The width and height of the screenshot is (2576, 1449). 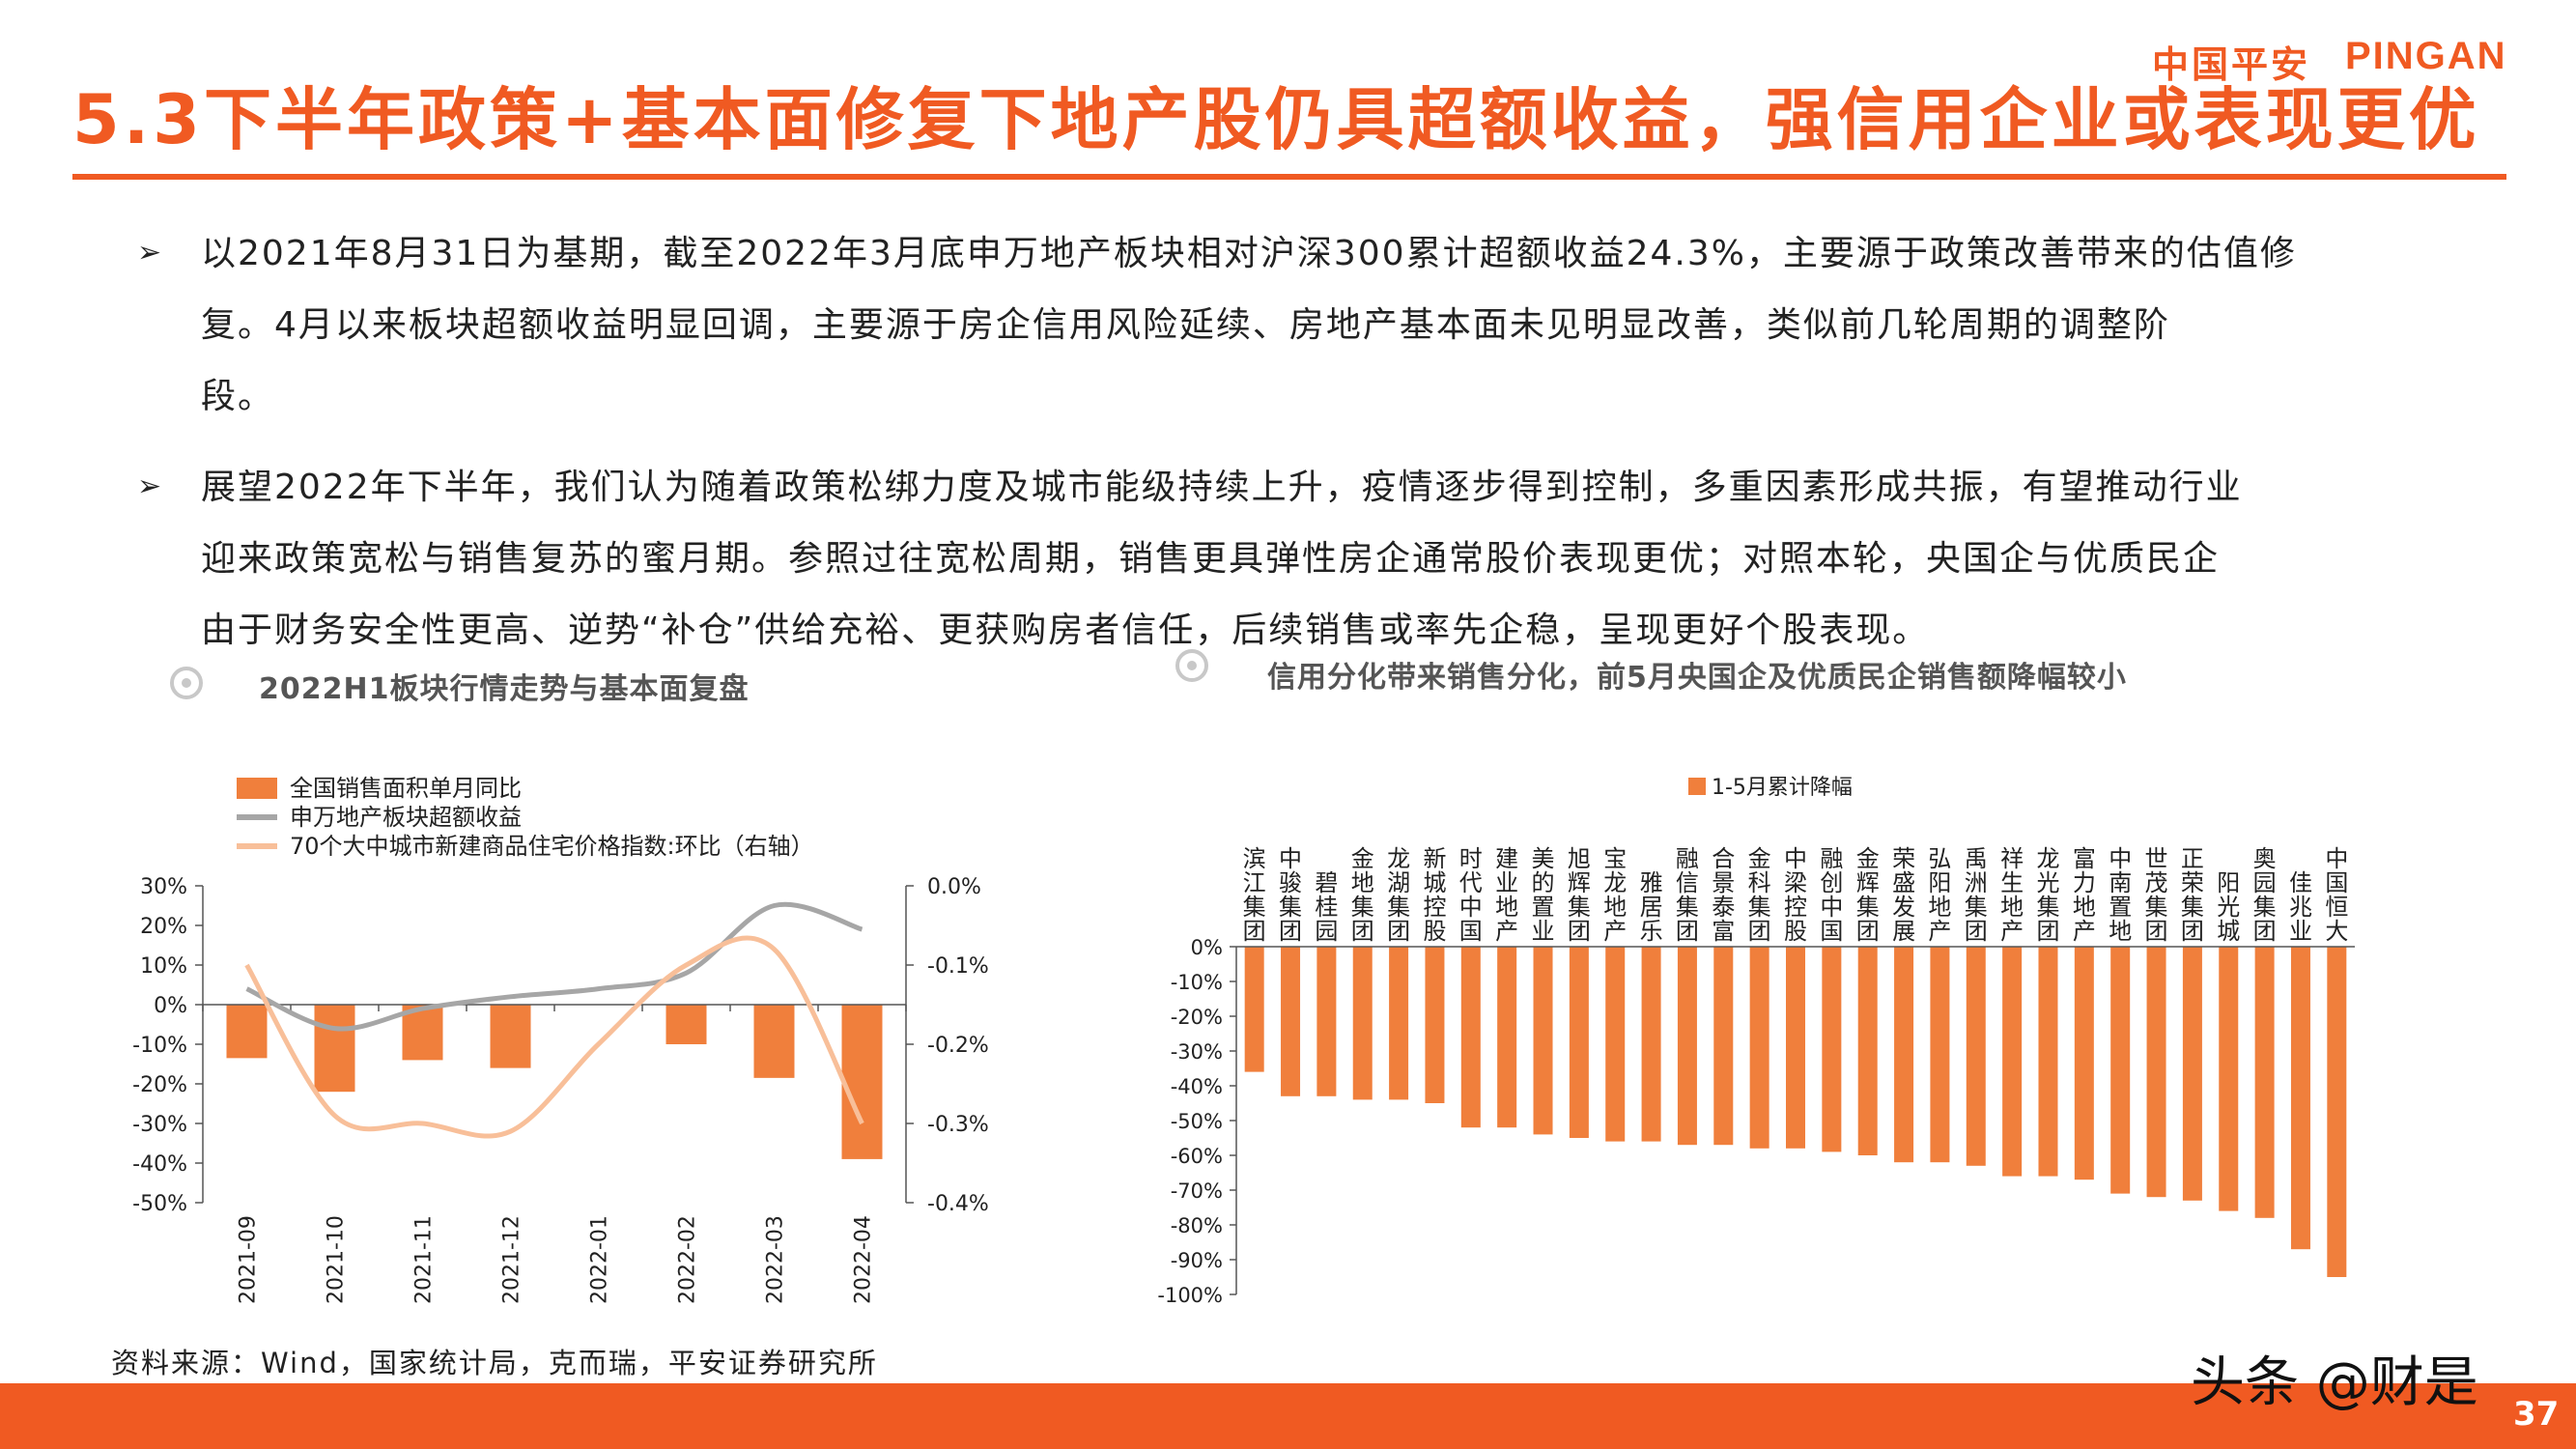 What do you see at coordinates (1276, 119) in the screenshot?
I see `page-title: 5.3下半年政策+基本面修复下地产股仍具超额收益，强信用企业或表现更优` at bounding box center [1276, 119].